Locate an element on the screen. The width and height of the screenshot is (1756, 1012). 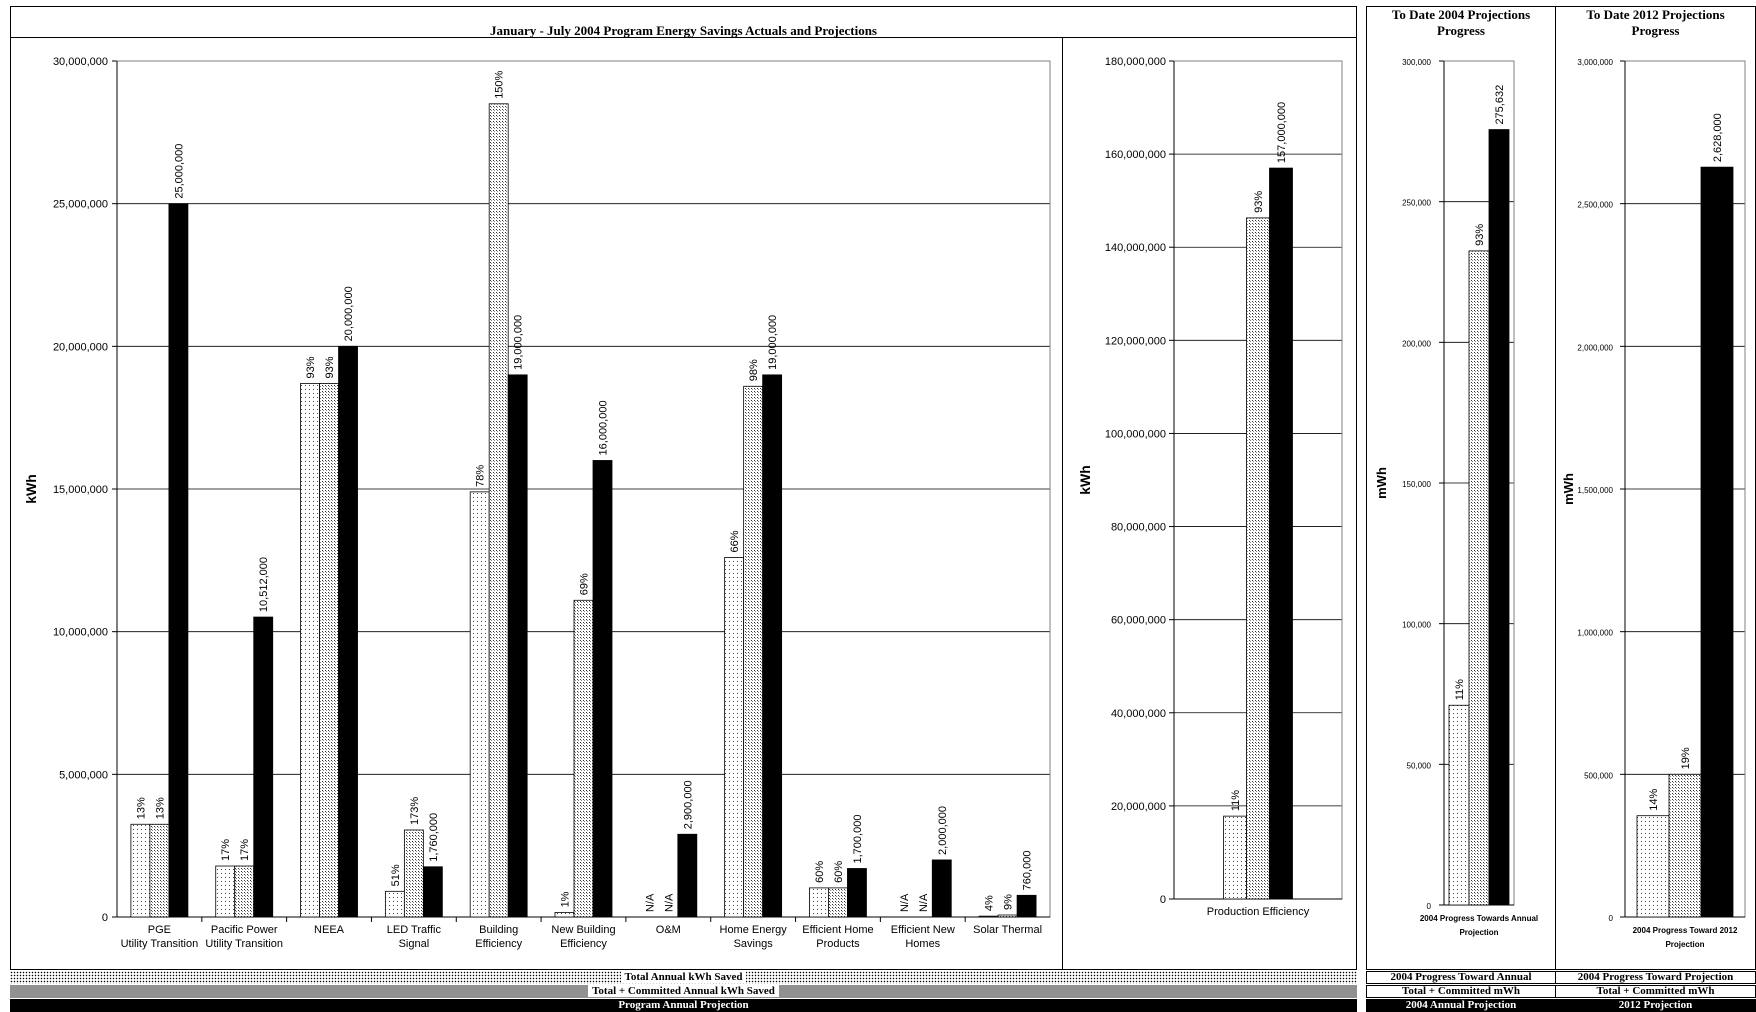
legend-total-main-label: Total Annual kWh Saved is located at coordinates (683, 977).